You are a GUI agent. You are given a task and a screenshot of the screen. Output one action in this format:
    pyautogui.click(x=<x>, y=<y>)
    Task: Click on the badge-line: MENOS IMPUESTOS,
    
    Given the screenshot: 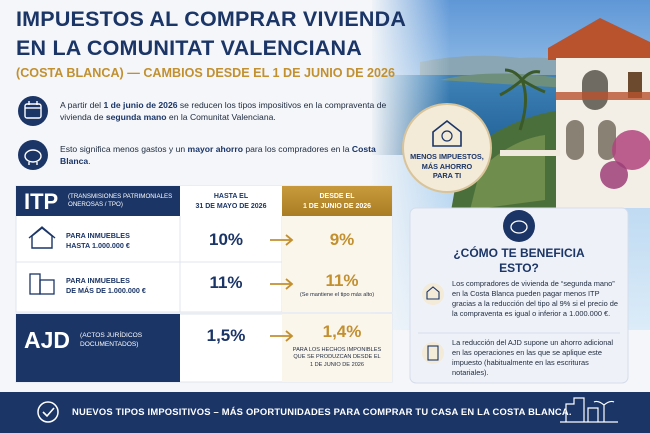 What is the action you would take?
    pyautogui.click(x=447, y=156)
    